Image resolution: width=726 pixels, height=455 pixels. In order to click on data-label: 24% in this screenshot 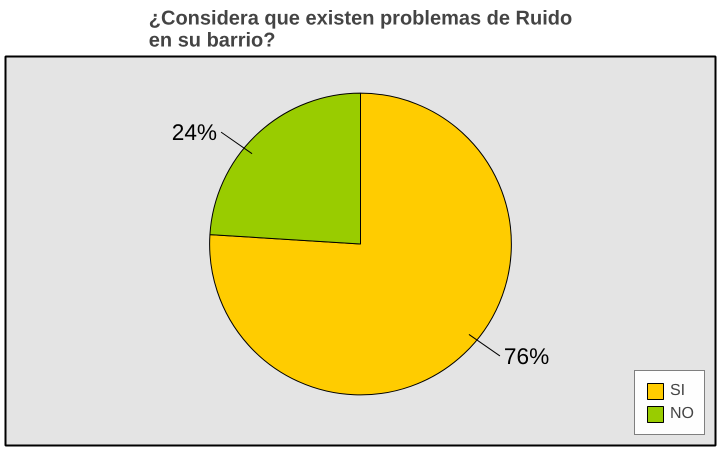, I will do `click(195, 132)`.